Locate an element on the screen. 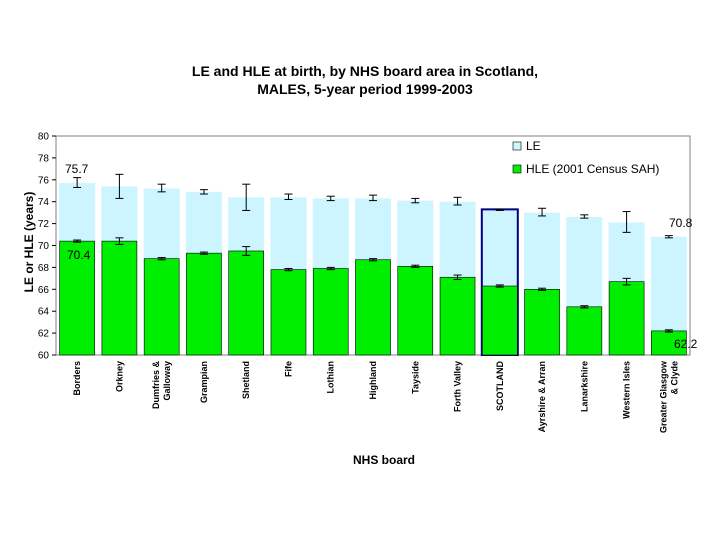 This screenshot has width=720, height=540. bar-hle-grampian is located at coordinates (204, 304).